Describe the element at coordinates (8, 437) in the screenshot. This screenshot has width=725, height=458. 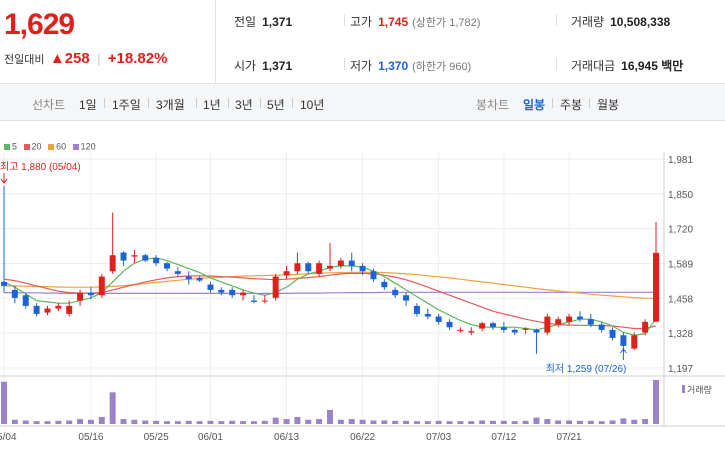
I see `x-tick-label: 05/04` at that location.